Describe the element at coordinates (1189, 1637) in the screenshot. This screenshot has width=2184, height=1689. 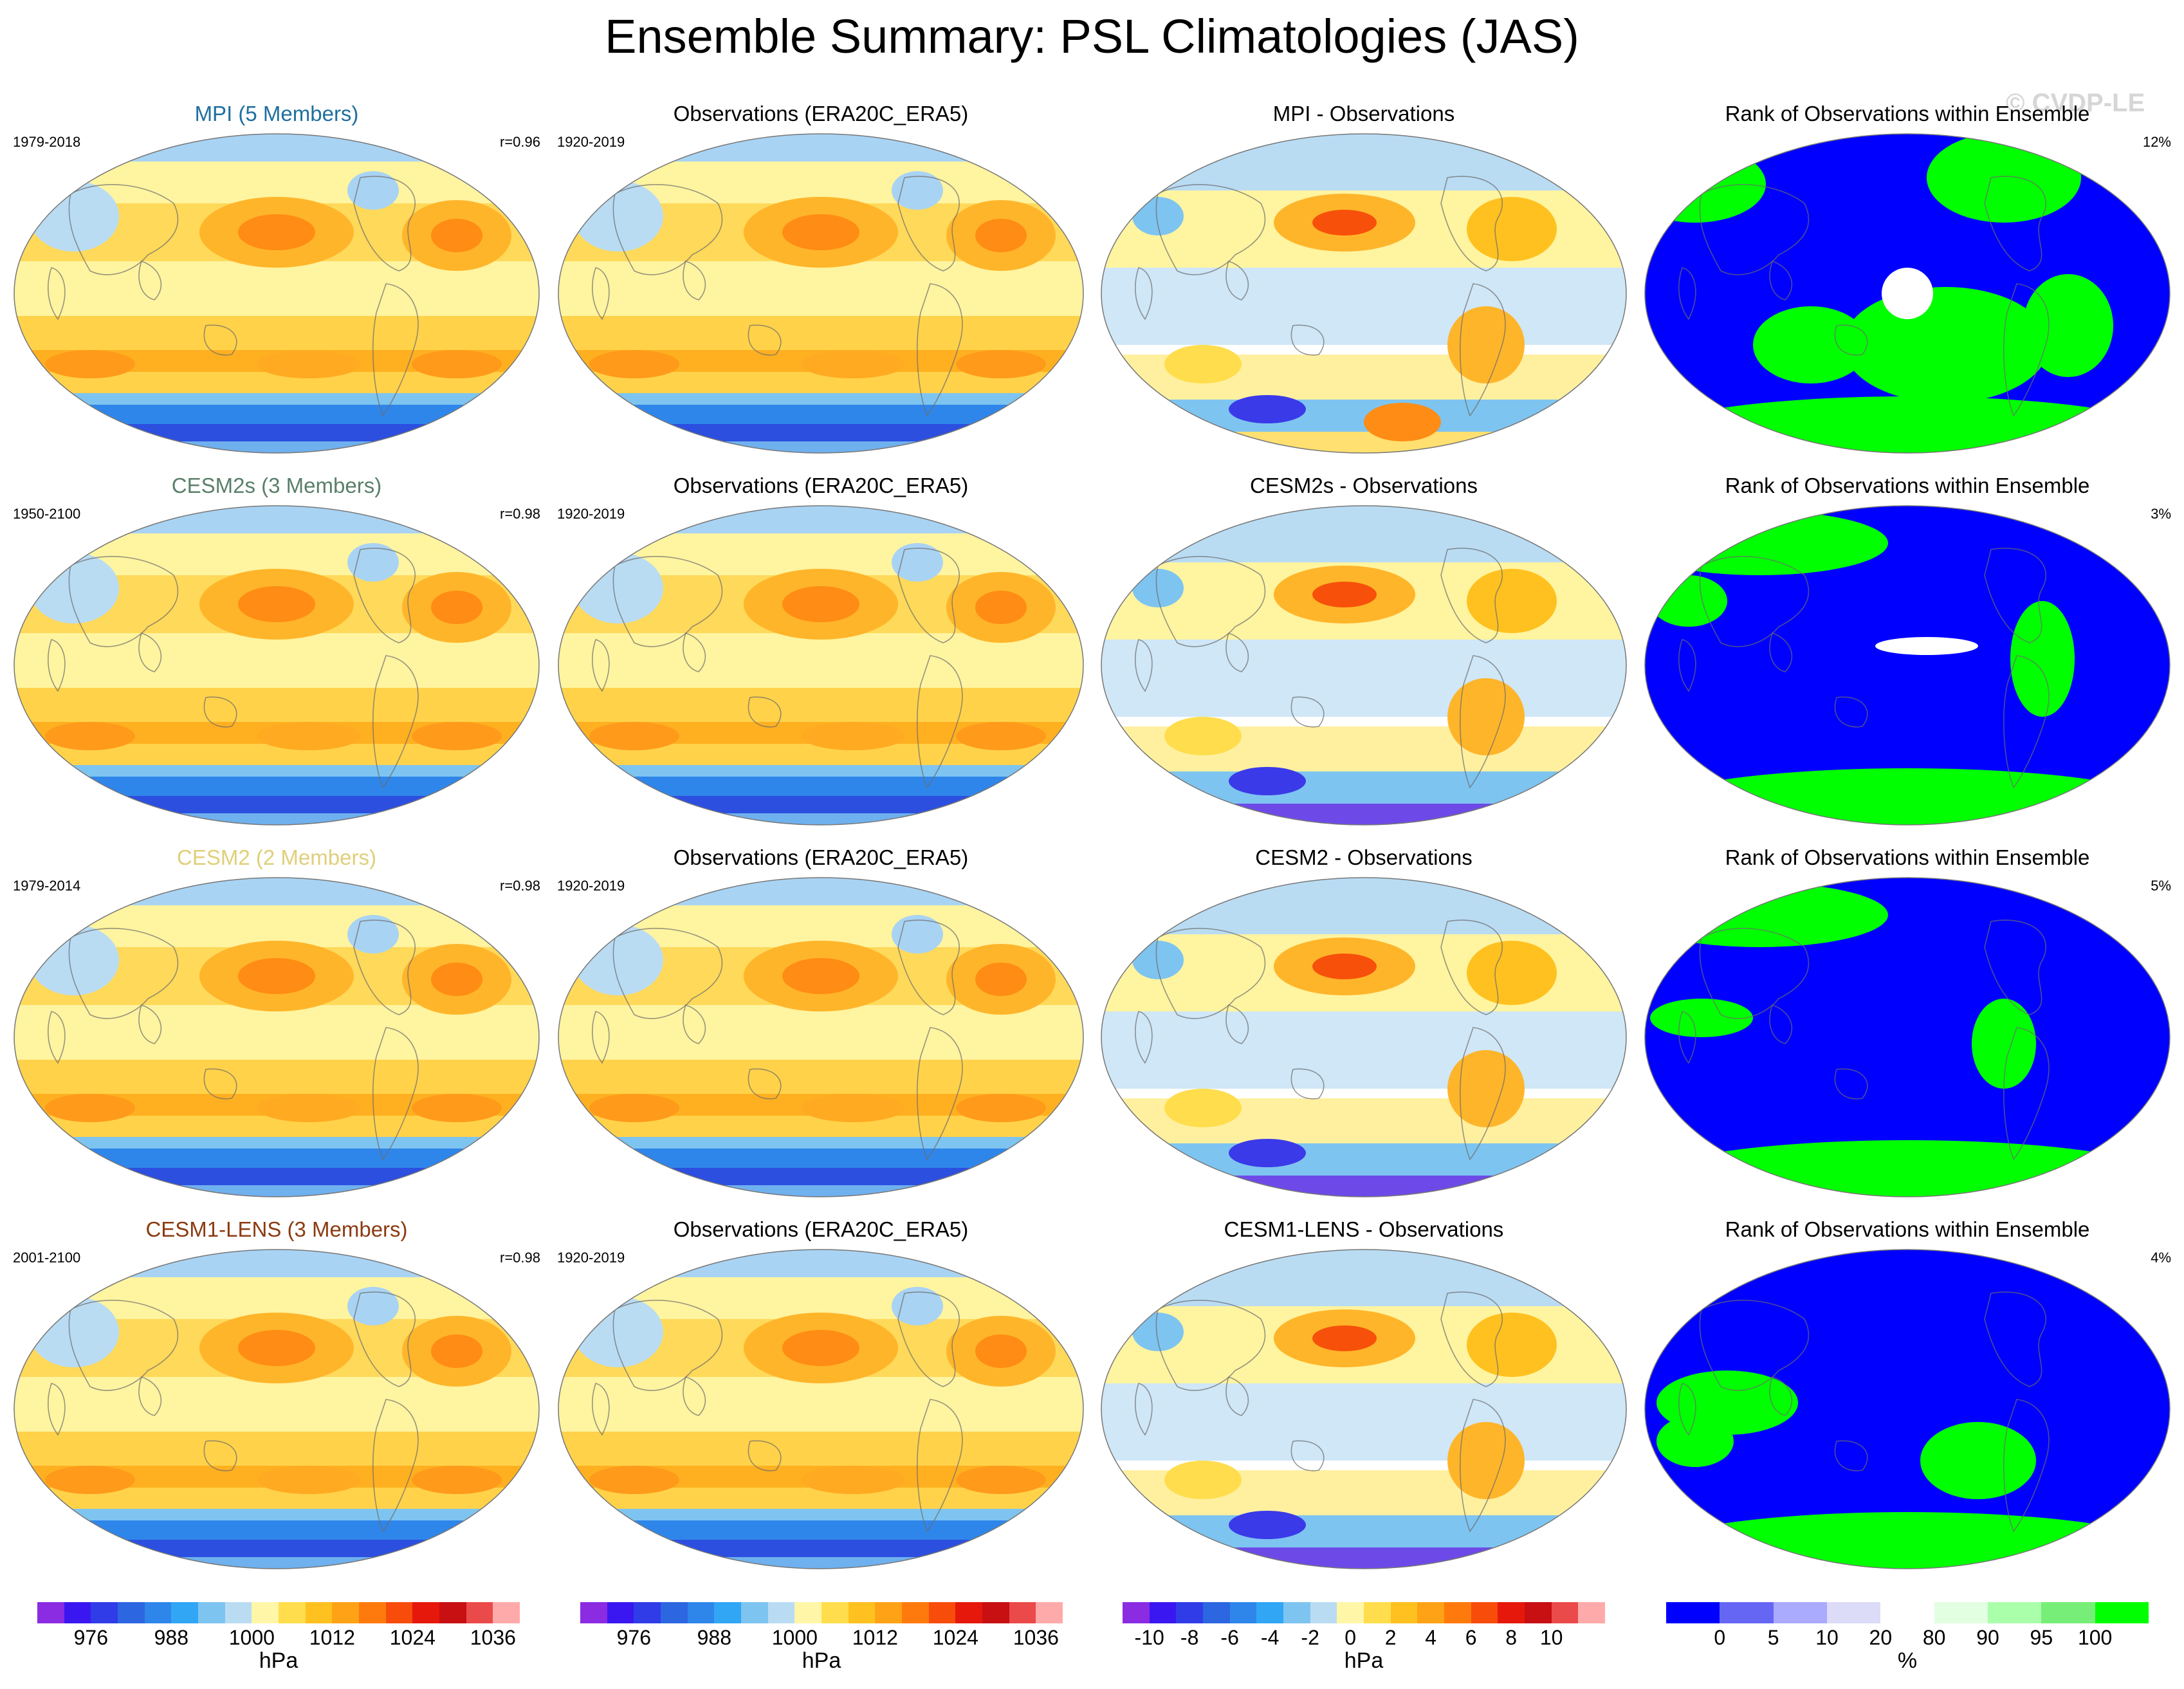
I see `colorbar-tick-label: -8` at that location.